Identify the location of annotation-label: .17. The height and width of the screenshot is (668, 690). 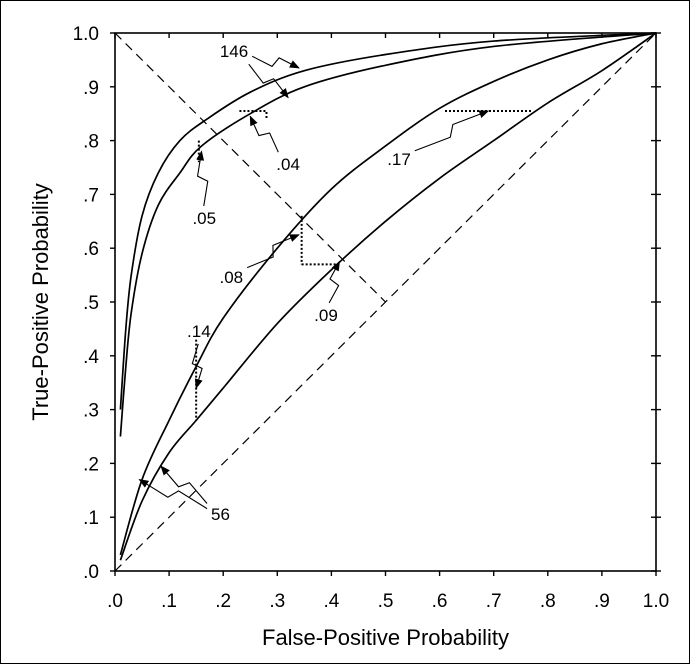
(399, 159).